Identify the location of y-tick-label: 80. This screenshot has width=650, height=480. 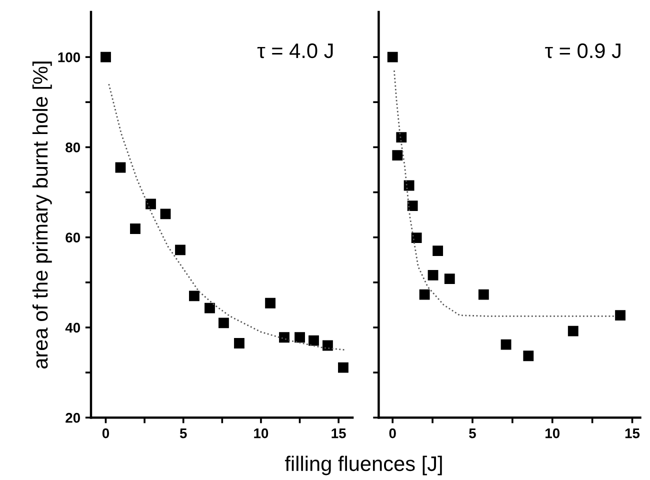
(73, 147).